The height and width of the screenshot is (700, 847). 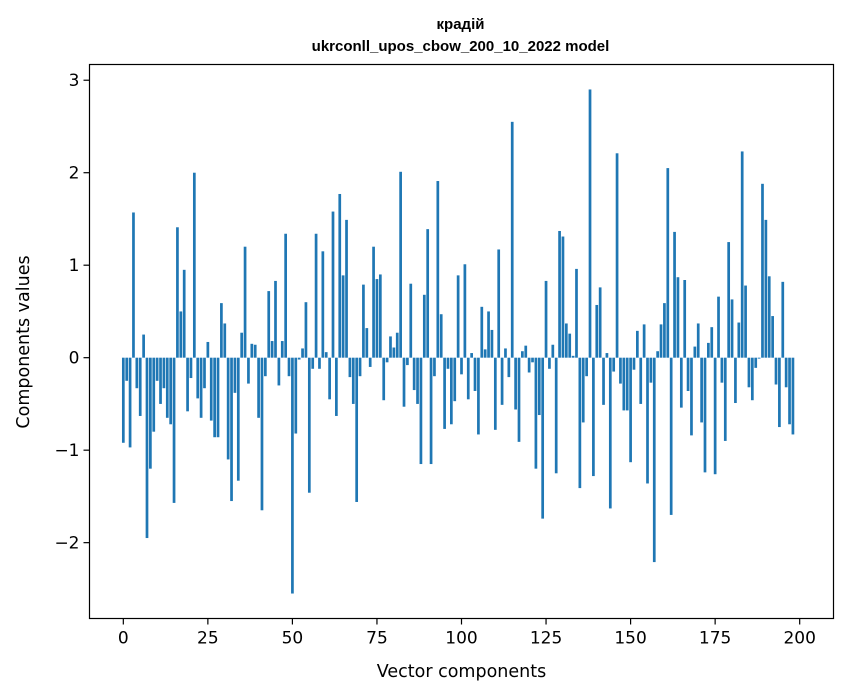 What do you see at coordinates (74, 81) in the screenshot?
I see `y-tick-label-3: 3` at bounding box center [74, 81].